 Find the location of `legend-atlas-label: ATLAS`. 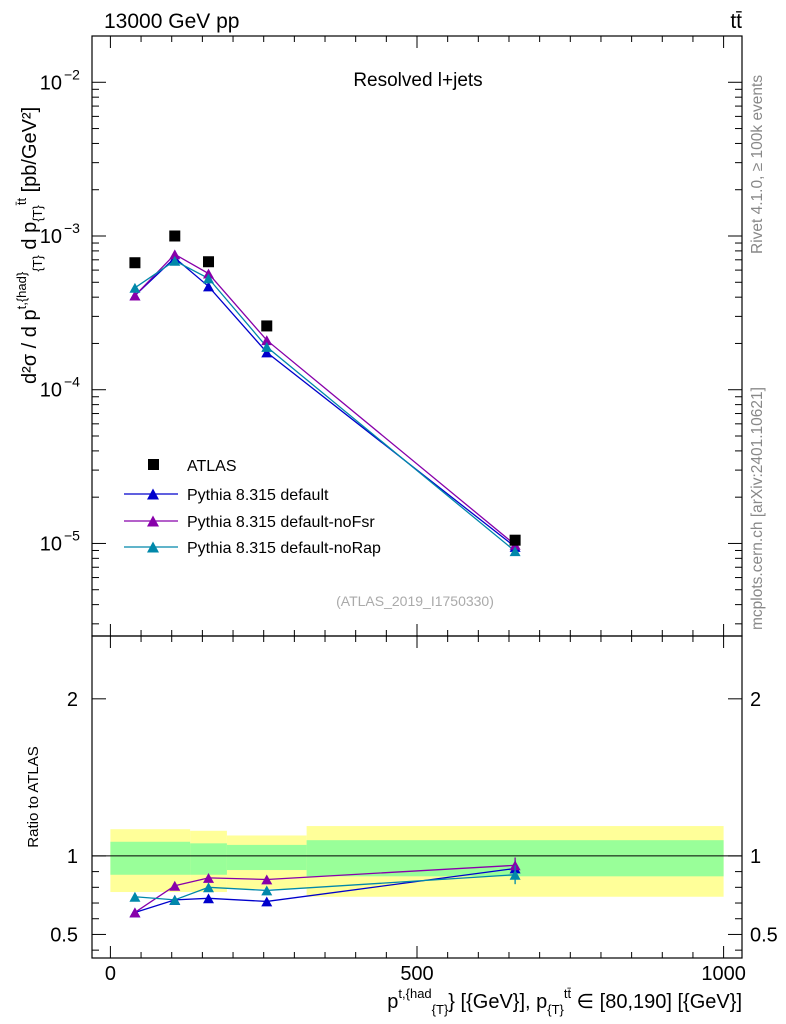

legend-atlas-label: ATLAS is located at coordinates (212, 466).